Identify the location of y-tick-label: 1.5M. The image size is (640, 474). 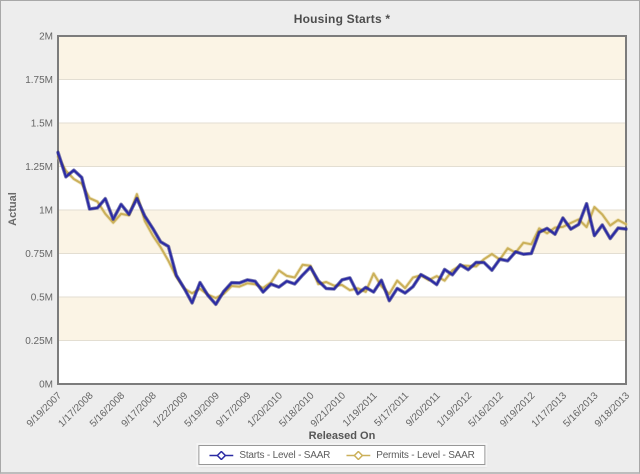
(42, 124).